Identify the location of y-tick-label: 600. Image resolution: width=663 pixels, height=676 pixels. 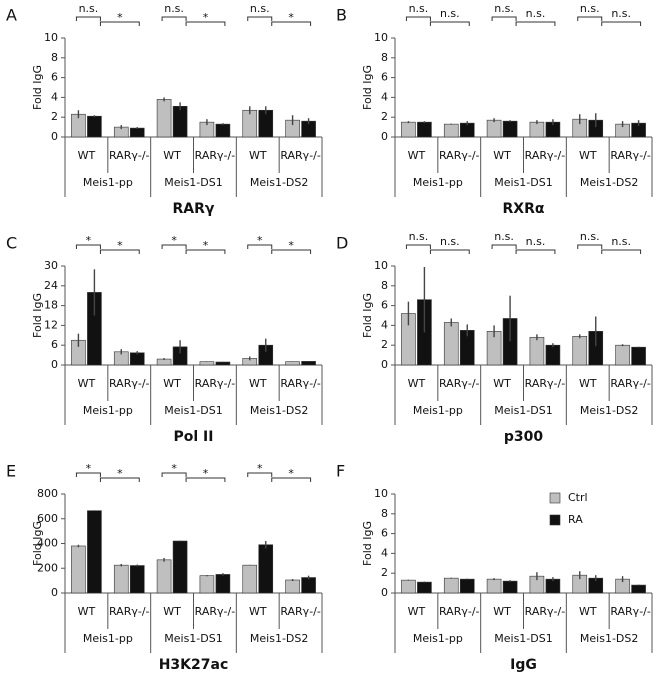
(47, 518).